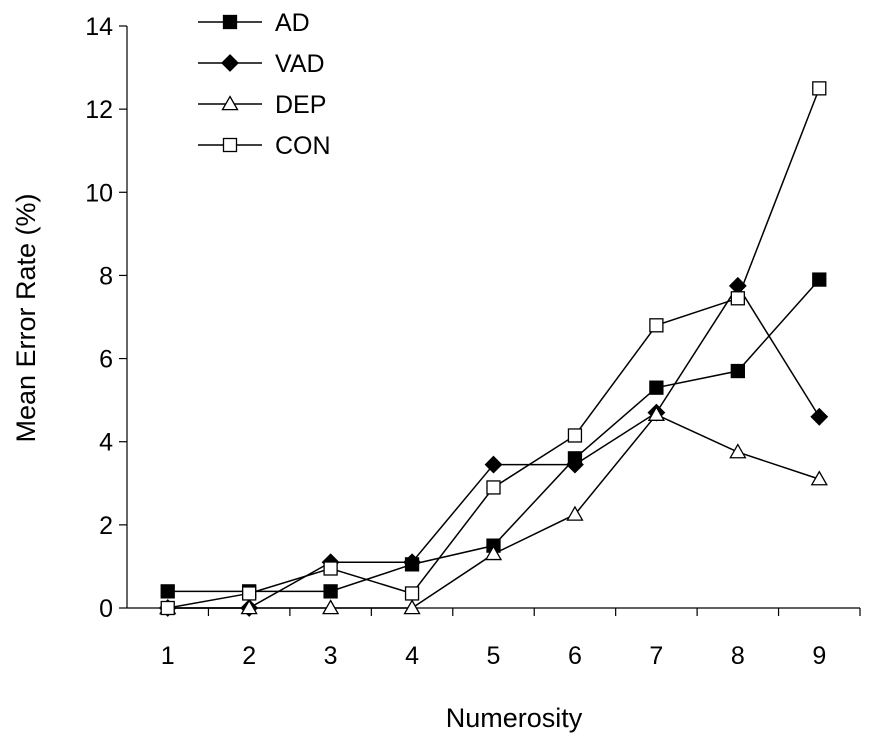 Image resolution: width=895 pixels, height=742 pixels. I want to click on y-tick-label: 2, so click(106, 526).